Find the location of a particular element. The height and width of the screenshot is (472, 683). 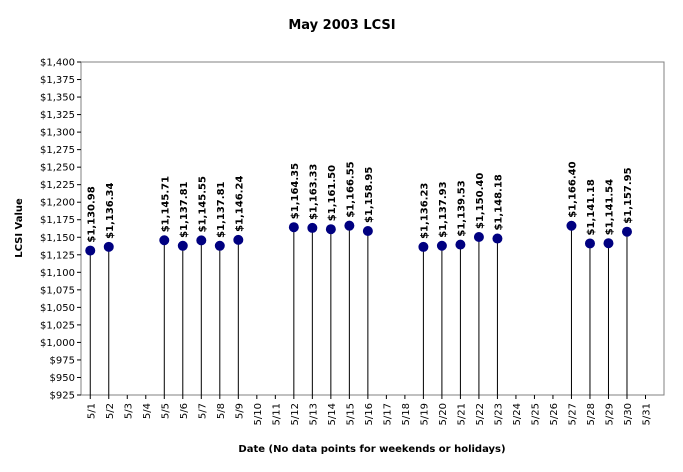

x-tick-label: 5/3 is located at coordinates (128, 411).